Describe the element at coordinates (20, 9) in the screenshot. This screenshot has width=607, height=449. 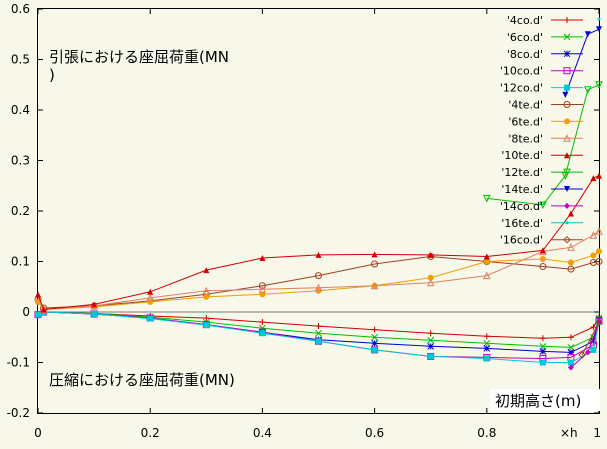
I see `y-tick-label: 0.6` at that location.